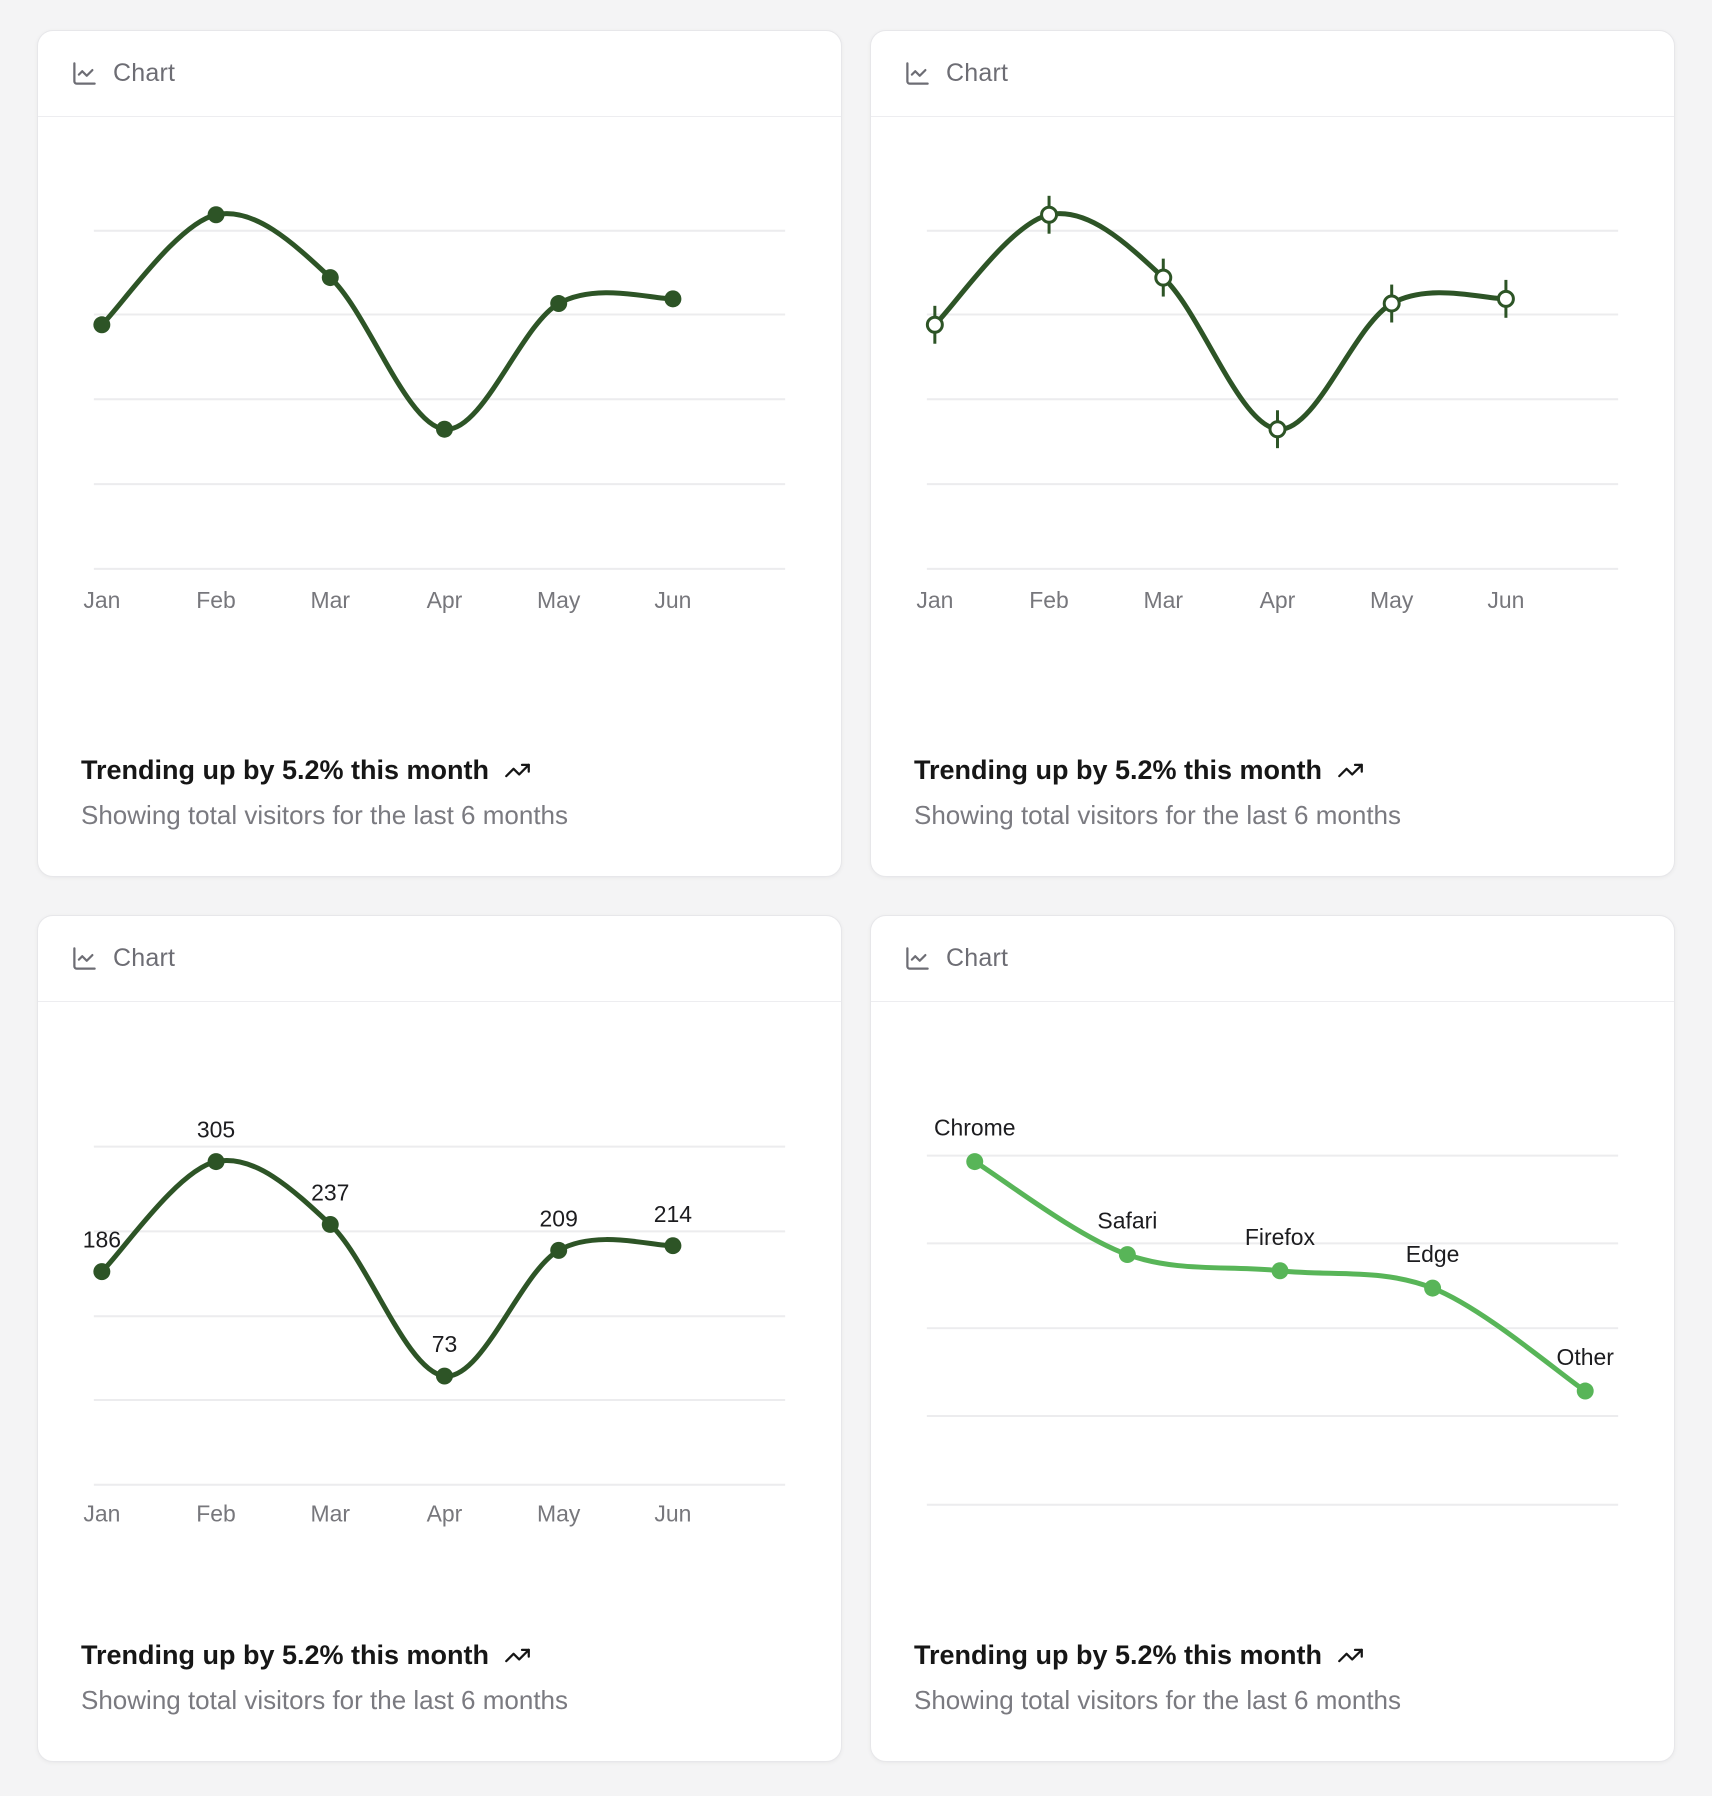 This screenshot has height=1796, width=1712. What do you see at coordinates (1433, 1254) in the screenshot?
I see `point-label: Edge` at bounding box center [1433, 1254].